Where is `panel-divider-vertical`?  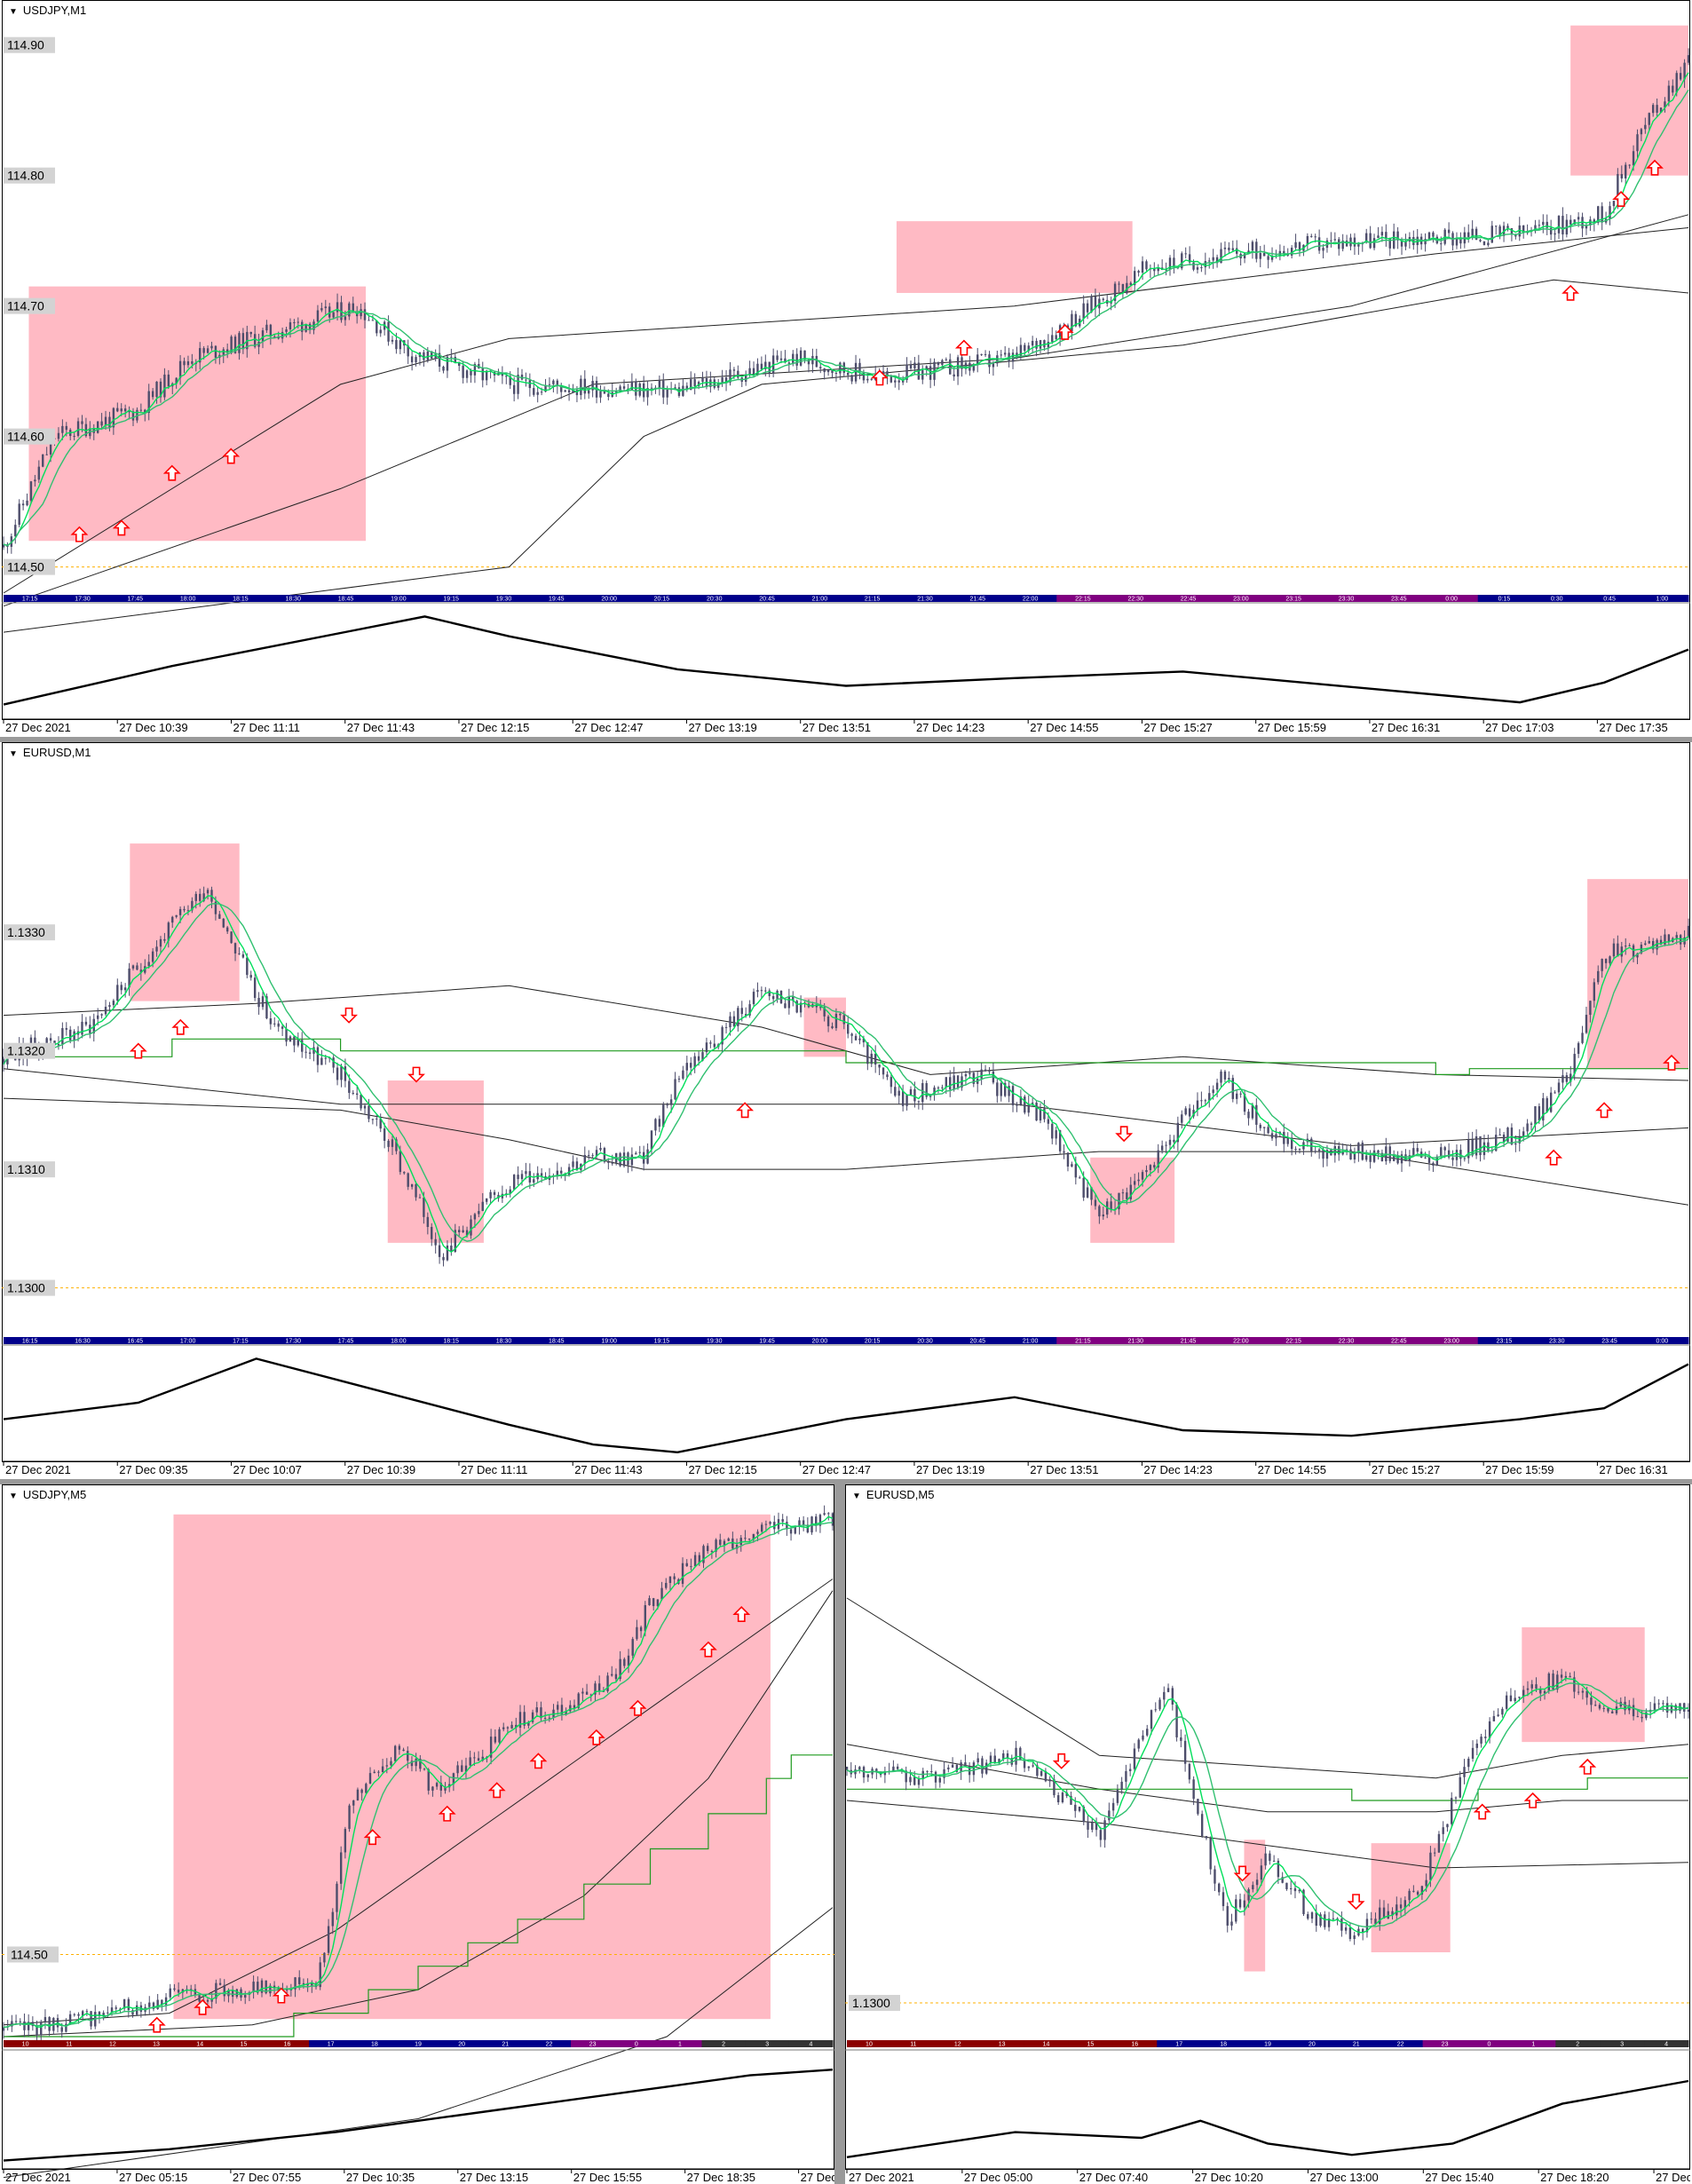 panel-divider-vertical is located at coordinates (839, 1834).